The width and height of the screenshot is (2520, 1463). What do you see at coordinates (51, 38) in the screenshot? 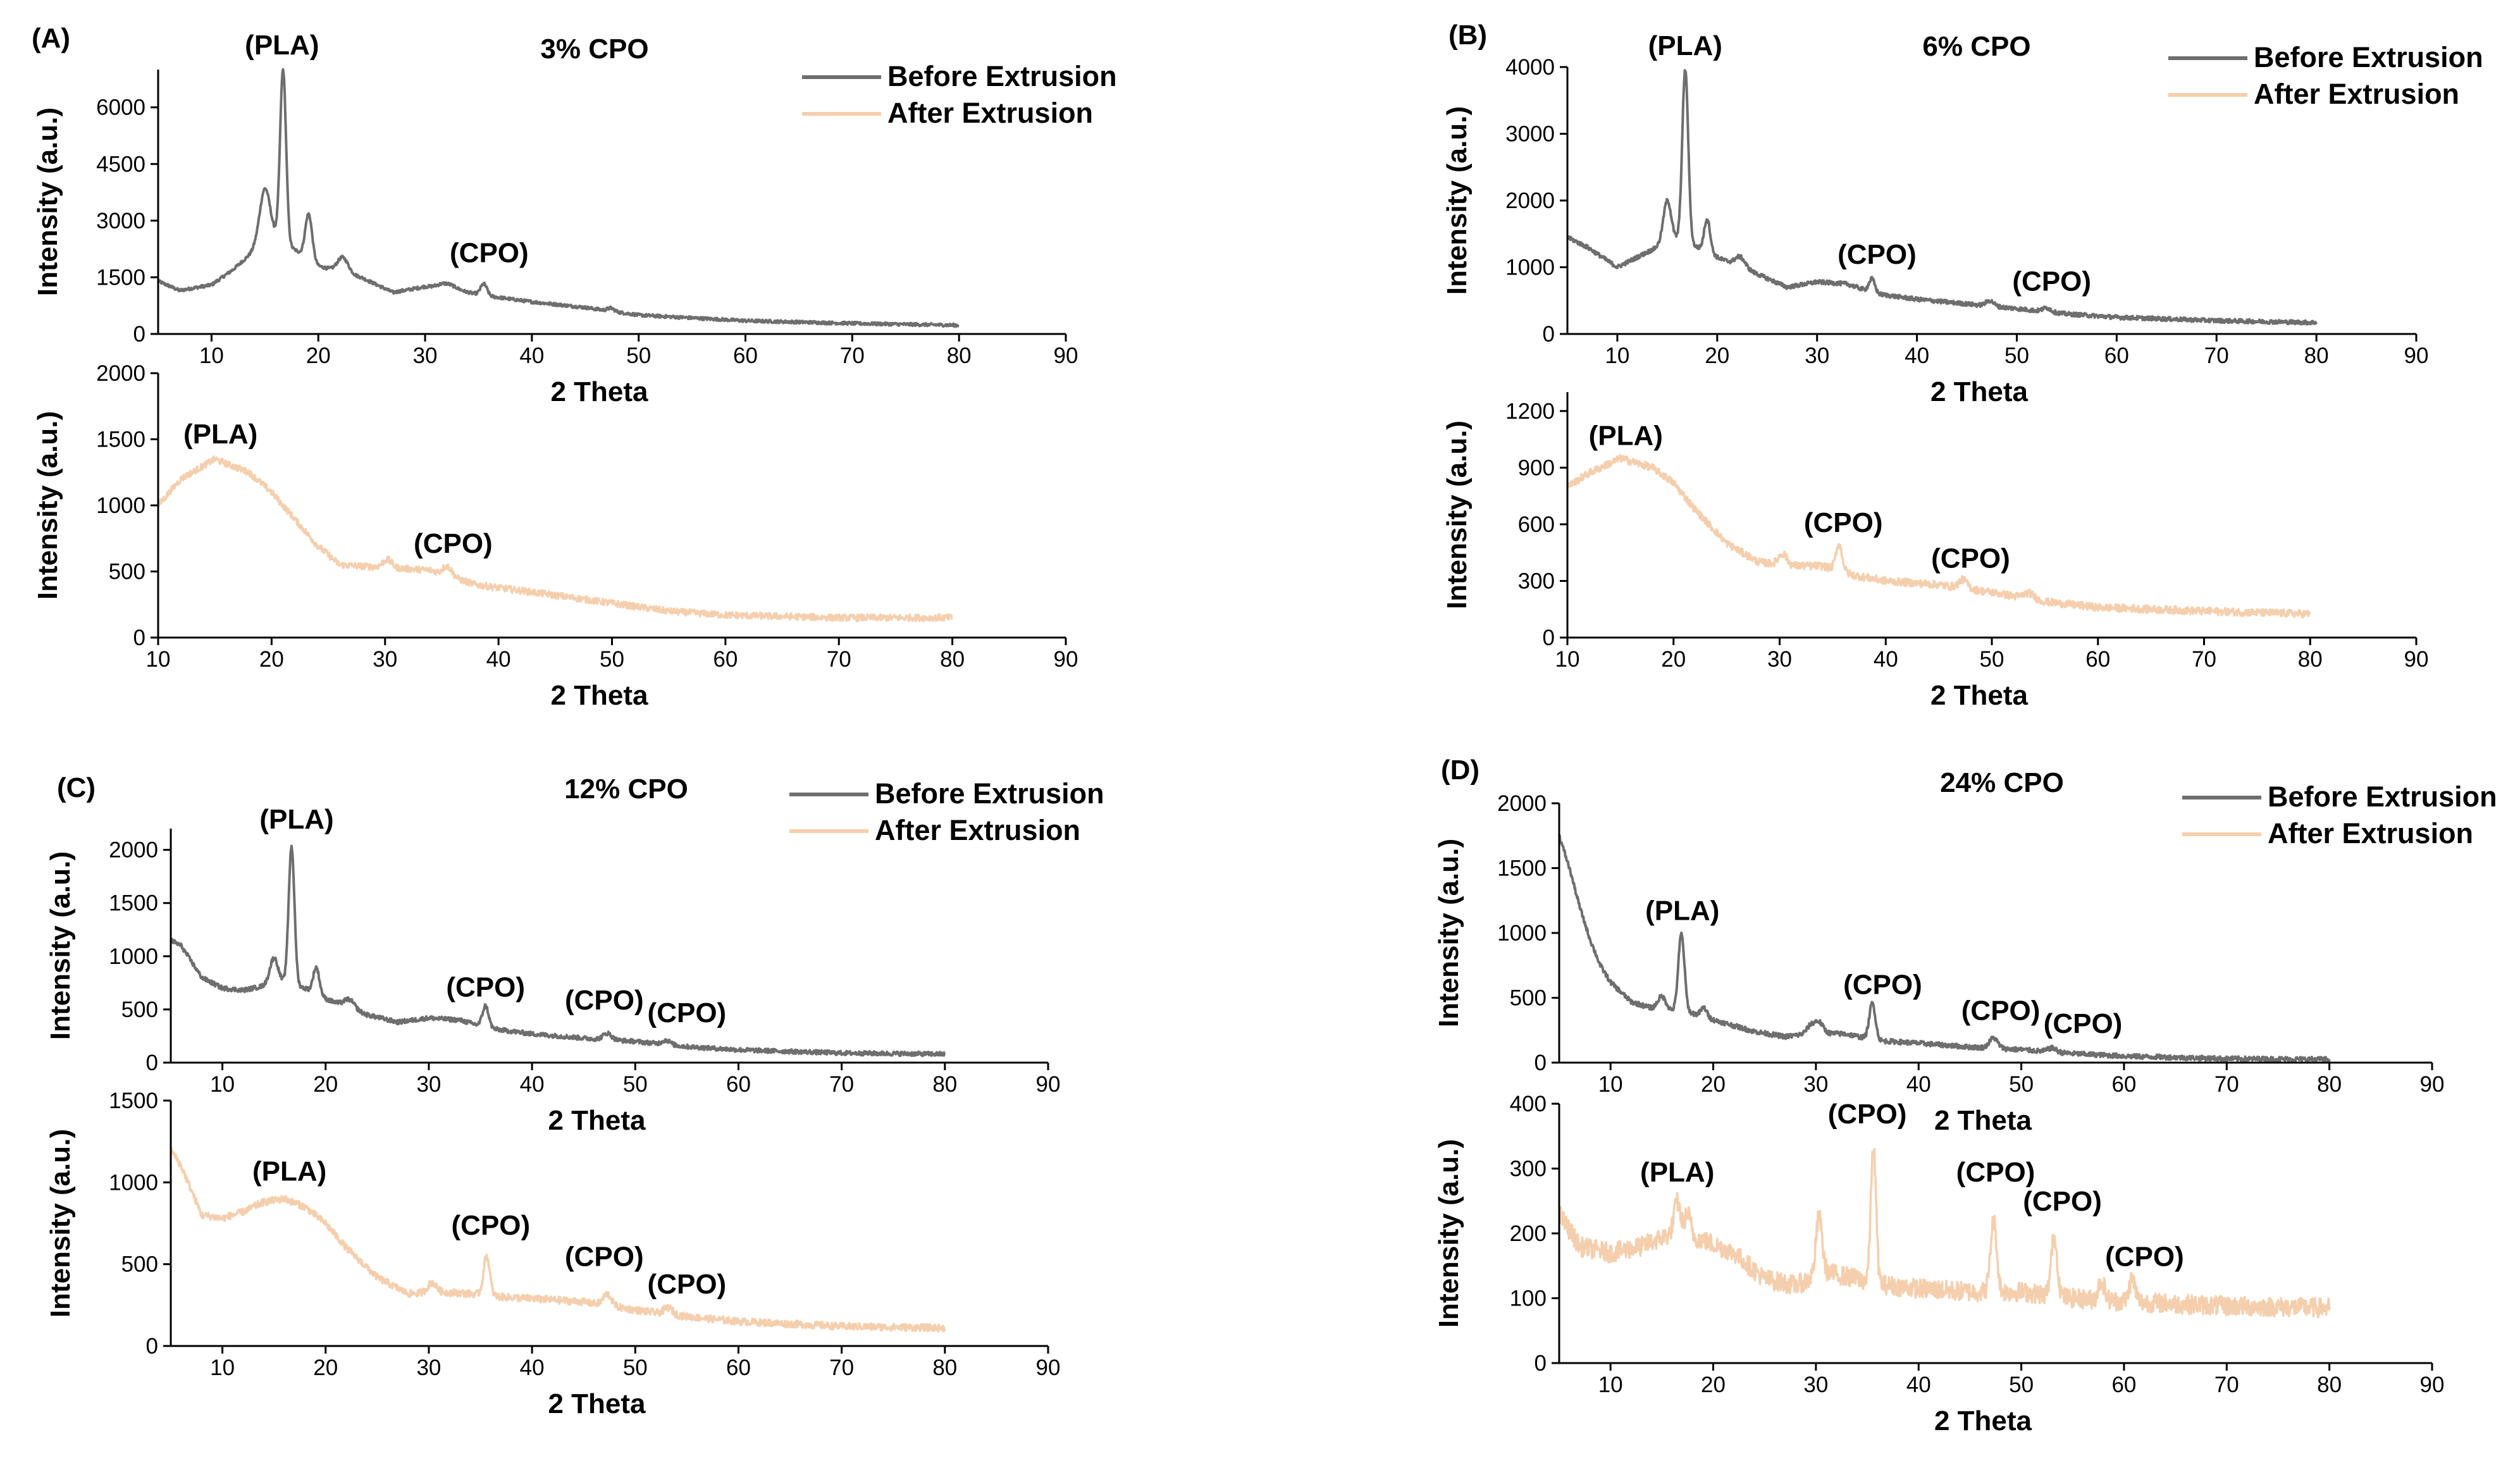
I see `panel-letter: (A)` at bounding box center [51, 38].